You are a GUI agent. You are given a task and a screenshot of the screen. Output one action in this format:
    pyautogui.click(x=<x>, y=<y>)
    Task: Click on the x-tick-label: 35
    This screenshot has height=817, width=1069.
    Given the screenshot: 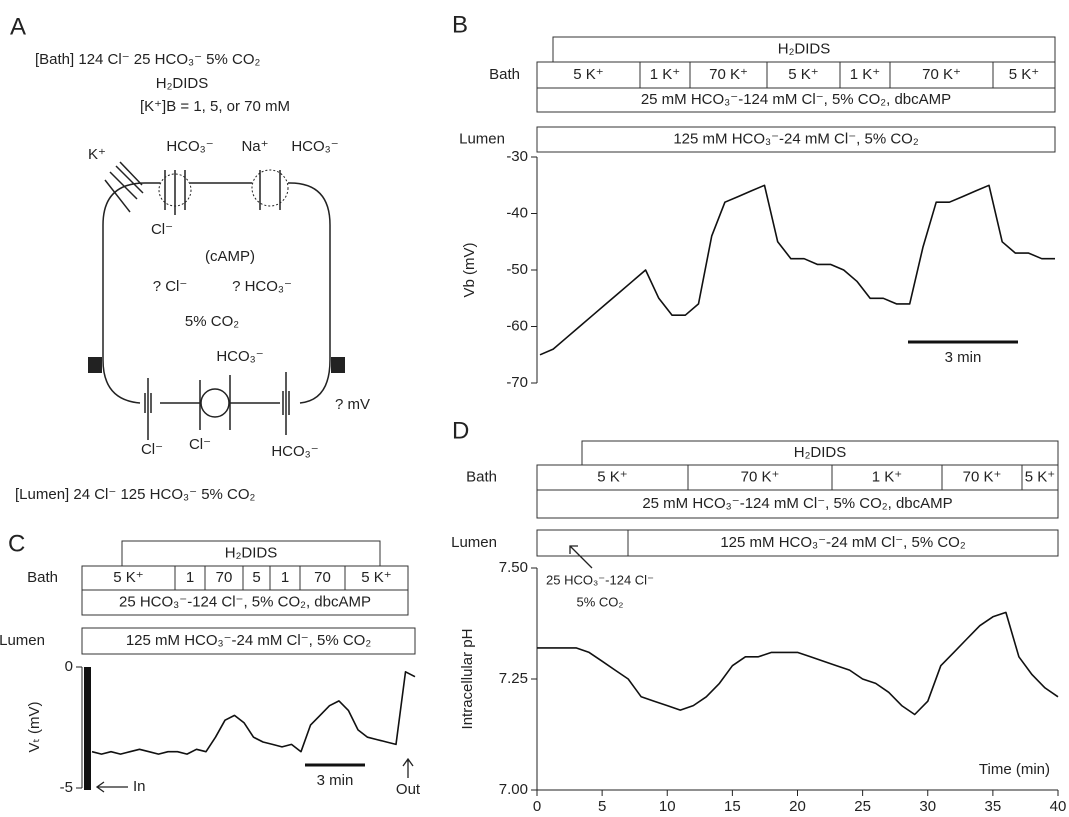 What is the action you would take?
    pyautogui.click(x=993, y=806)
    